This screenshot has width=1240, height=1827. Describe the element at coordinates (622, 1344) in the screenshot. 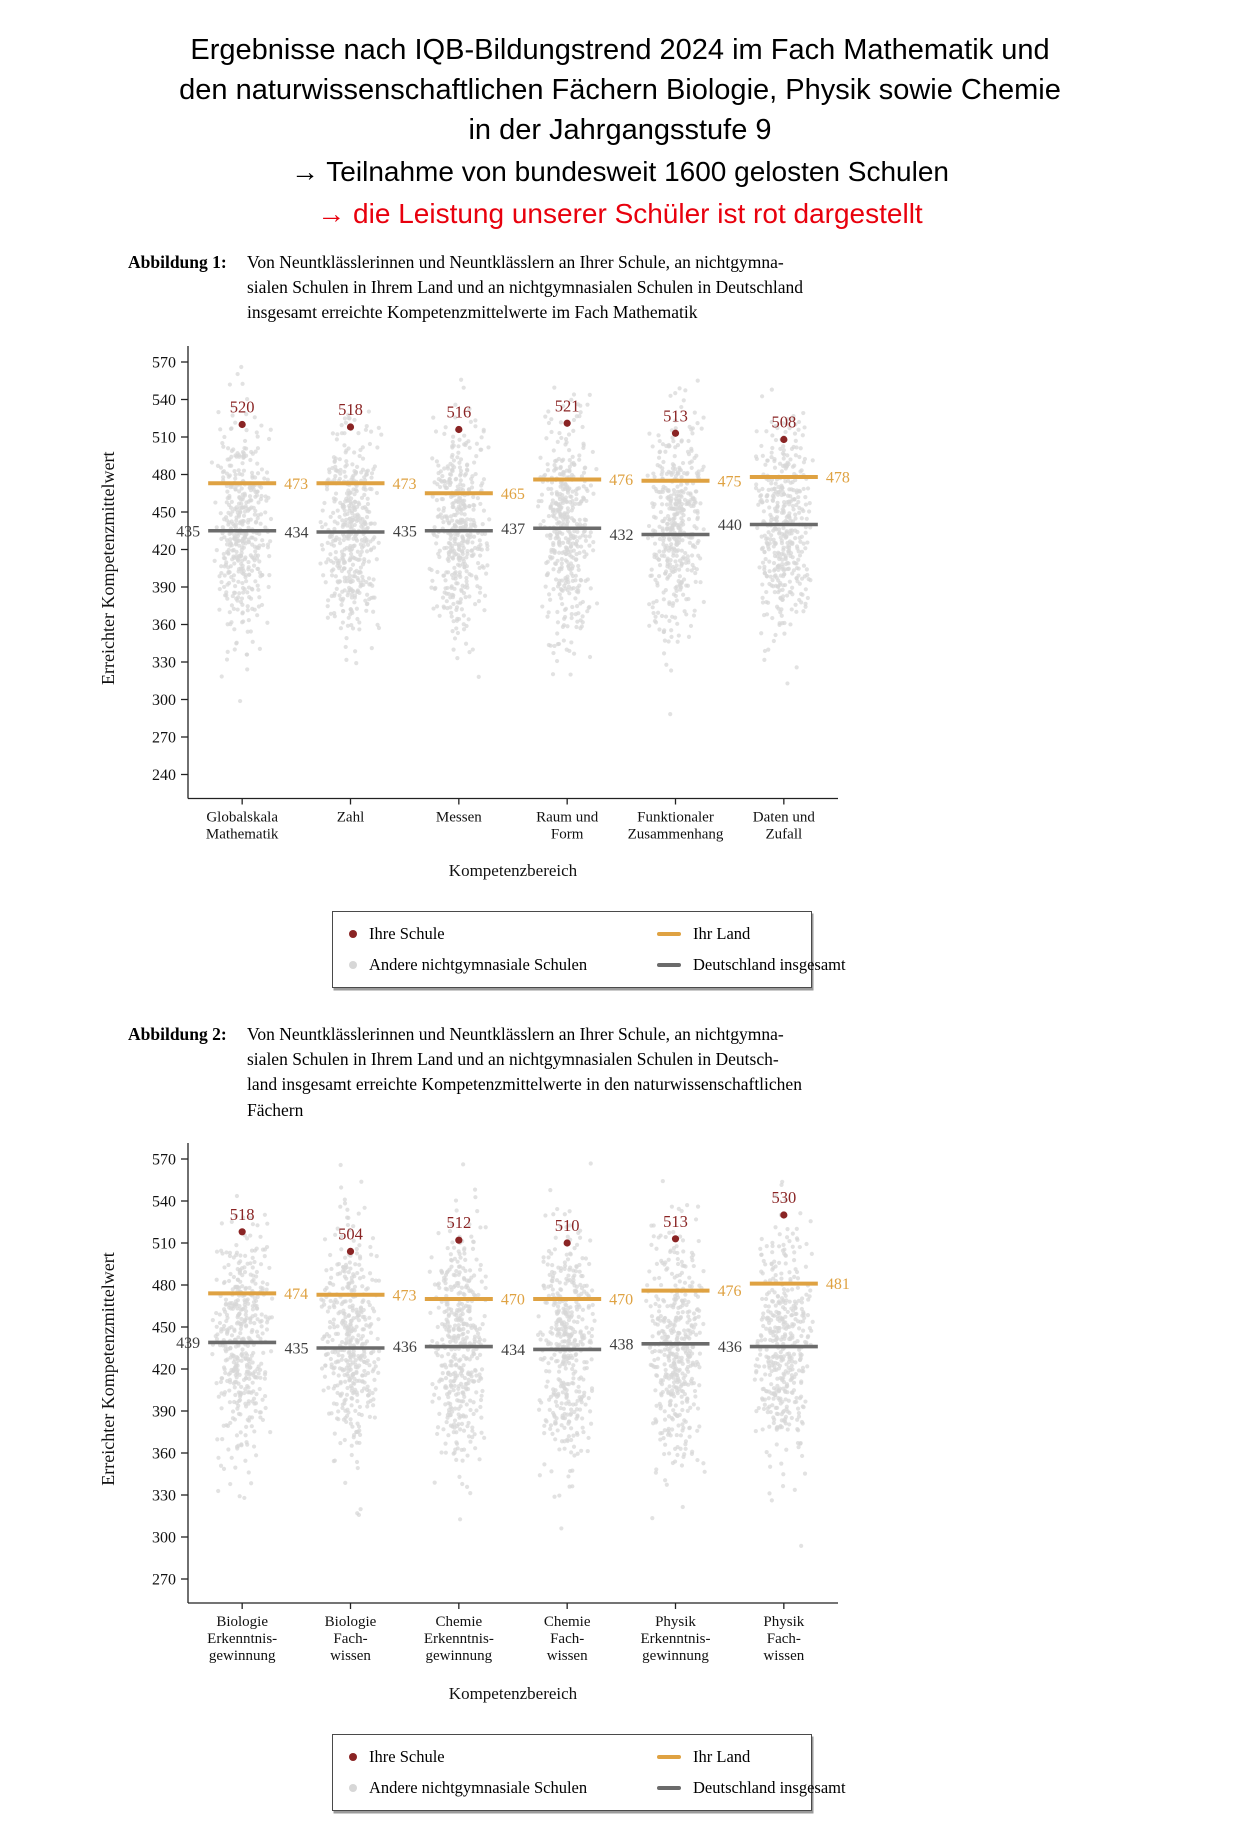

I see `svg-text: 438` at that location.